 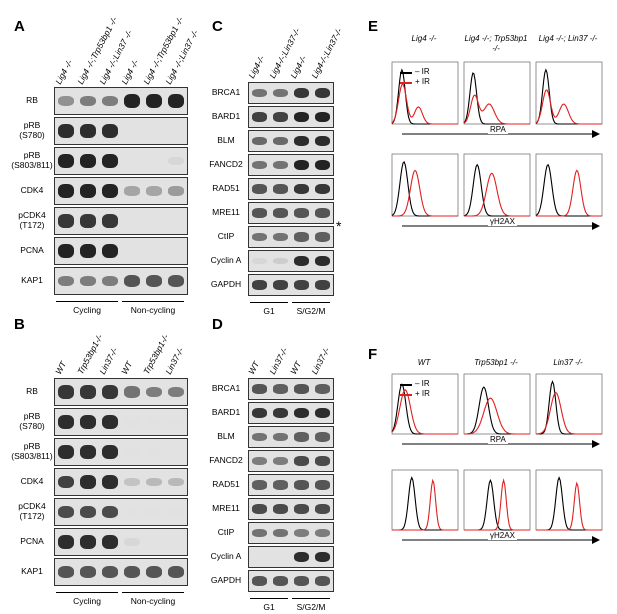 What do you see at coordinates (129, 71) in the screenshot?
I see `lane-label: Lig4 -/-` at bounding box center [129, 71].